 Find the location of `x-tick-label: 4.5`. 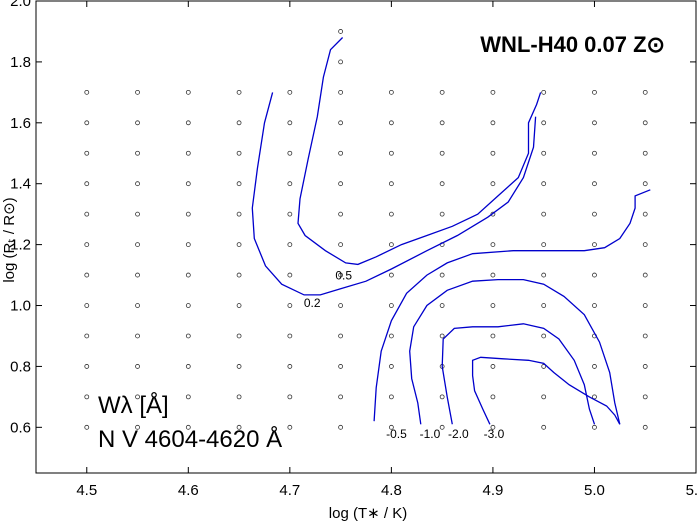

x-tick-label: 4.5 is located at coordinates (86, 490).